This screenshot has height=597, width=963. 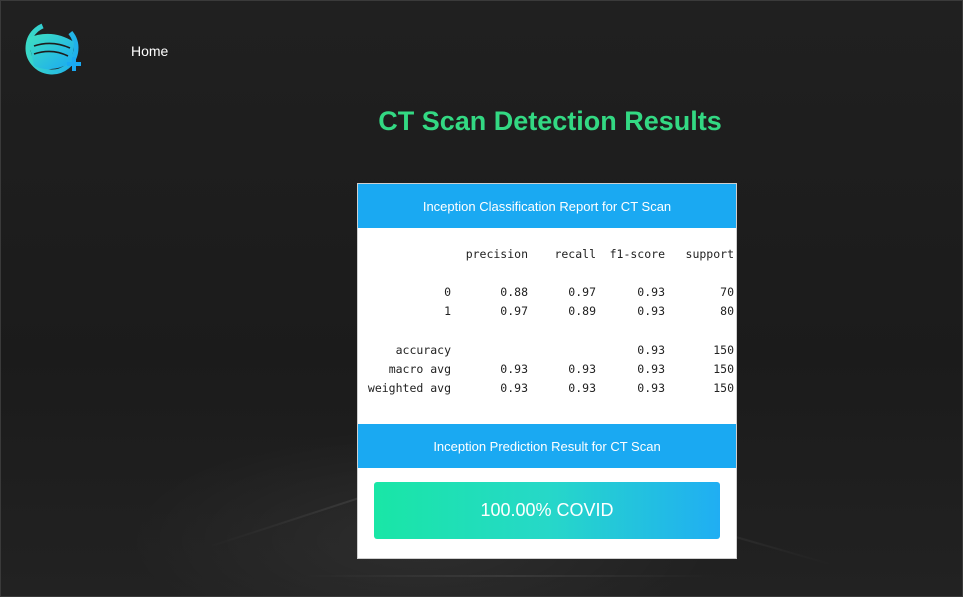 I want to click on report-row: weighted avg 0.93 0.93 0.93 150, so click(x=548, y=389).